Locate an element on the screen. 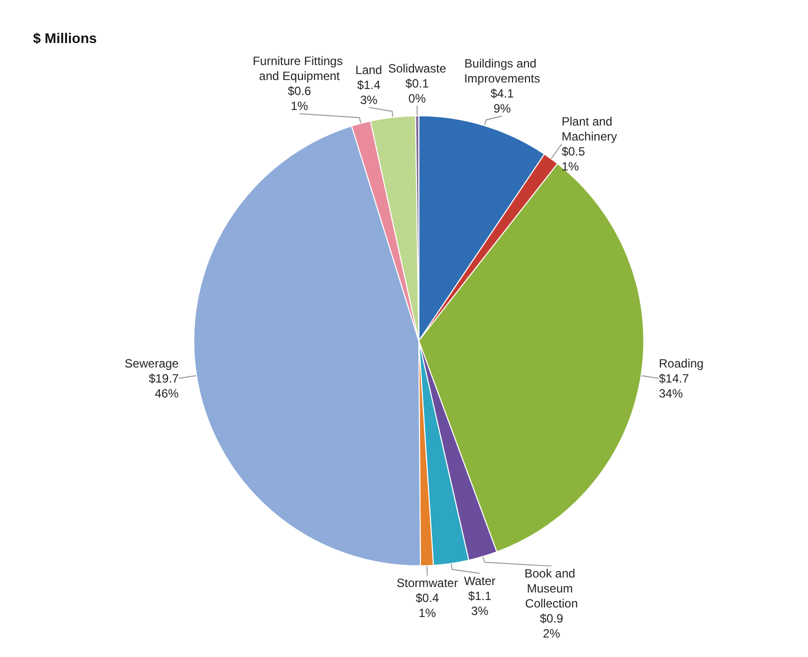 The image size is (808, 657). slice-label: Stormwater is located at coordinates (427, 583).